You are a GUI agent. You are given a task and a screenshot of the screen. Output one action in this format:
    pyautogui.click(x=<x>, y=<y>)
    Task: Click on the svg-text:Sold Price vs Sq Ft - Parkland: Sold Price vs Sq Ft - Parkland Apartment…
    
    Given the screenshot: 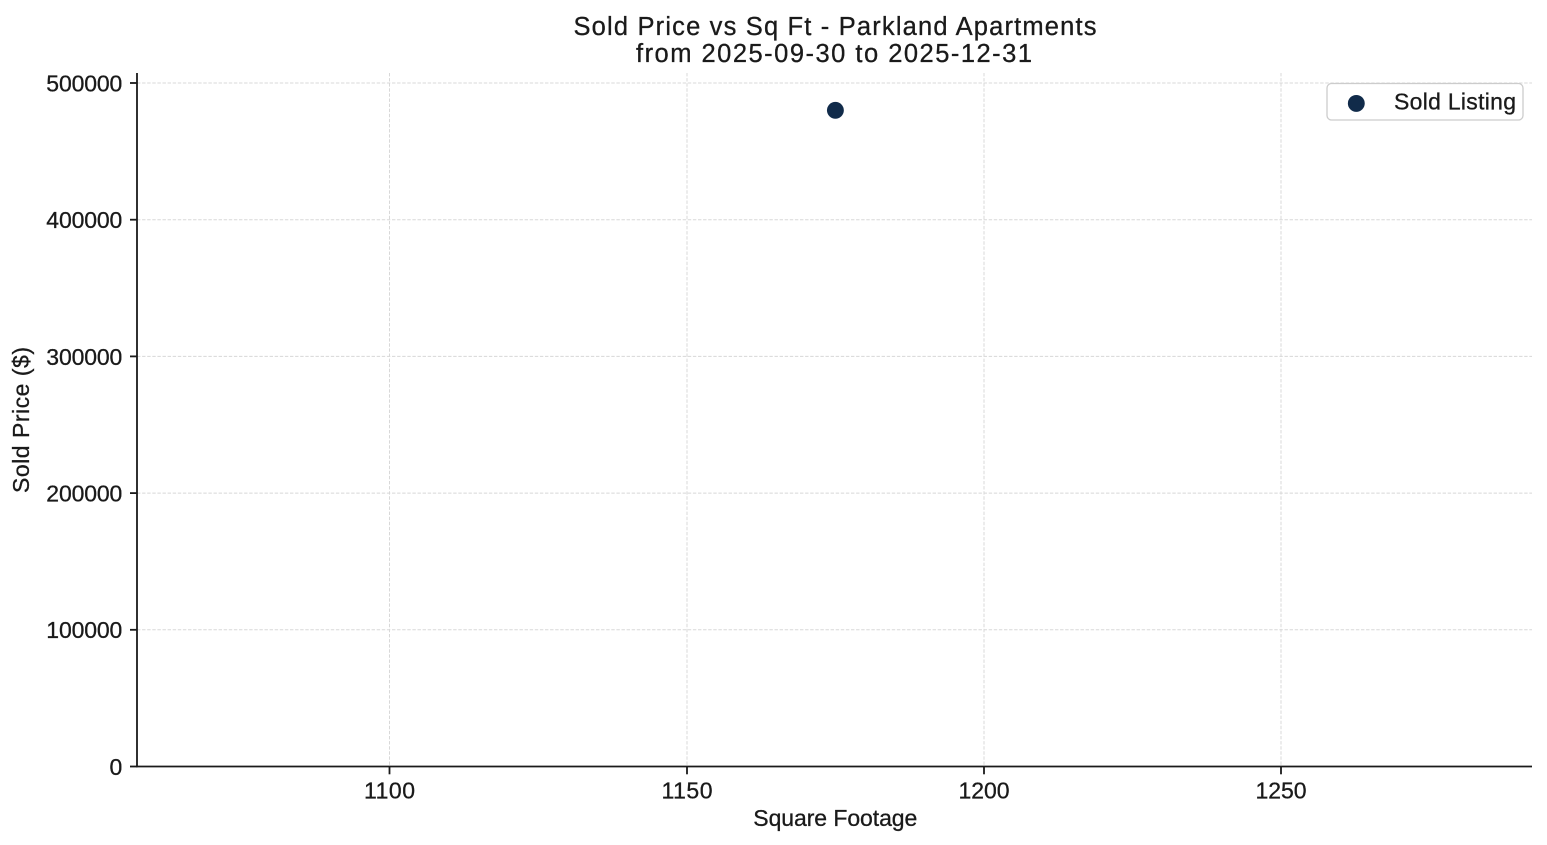 What is the action you would take?
    pyautogui.click(x=835, y=27)
    